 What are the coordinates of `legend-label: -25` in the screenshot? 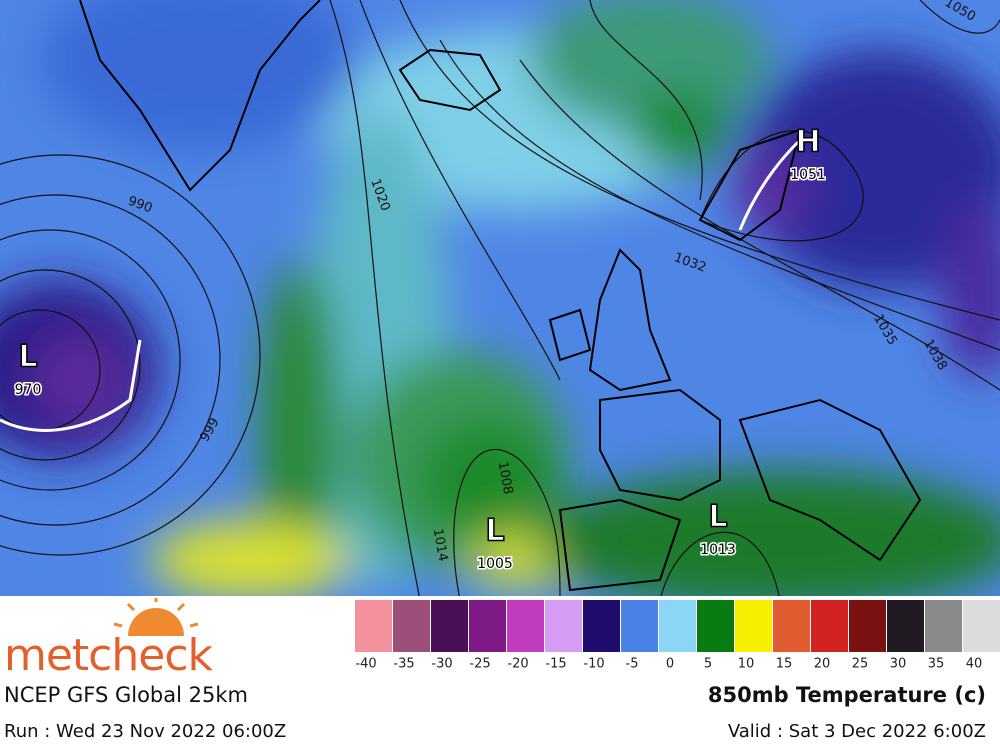 It's located at (479, 664).